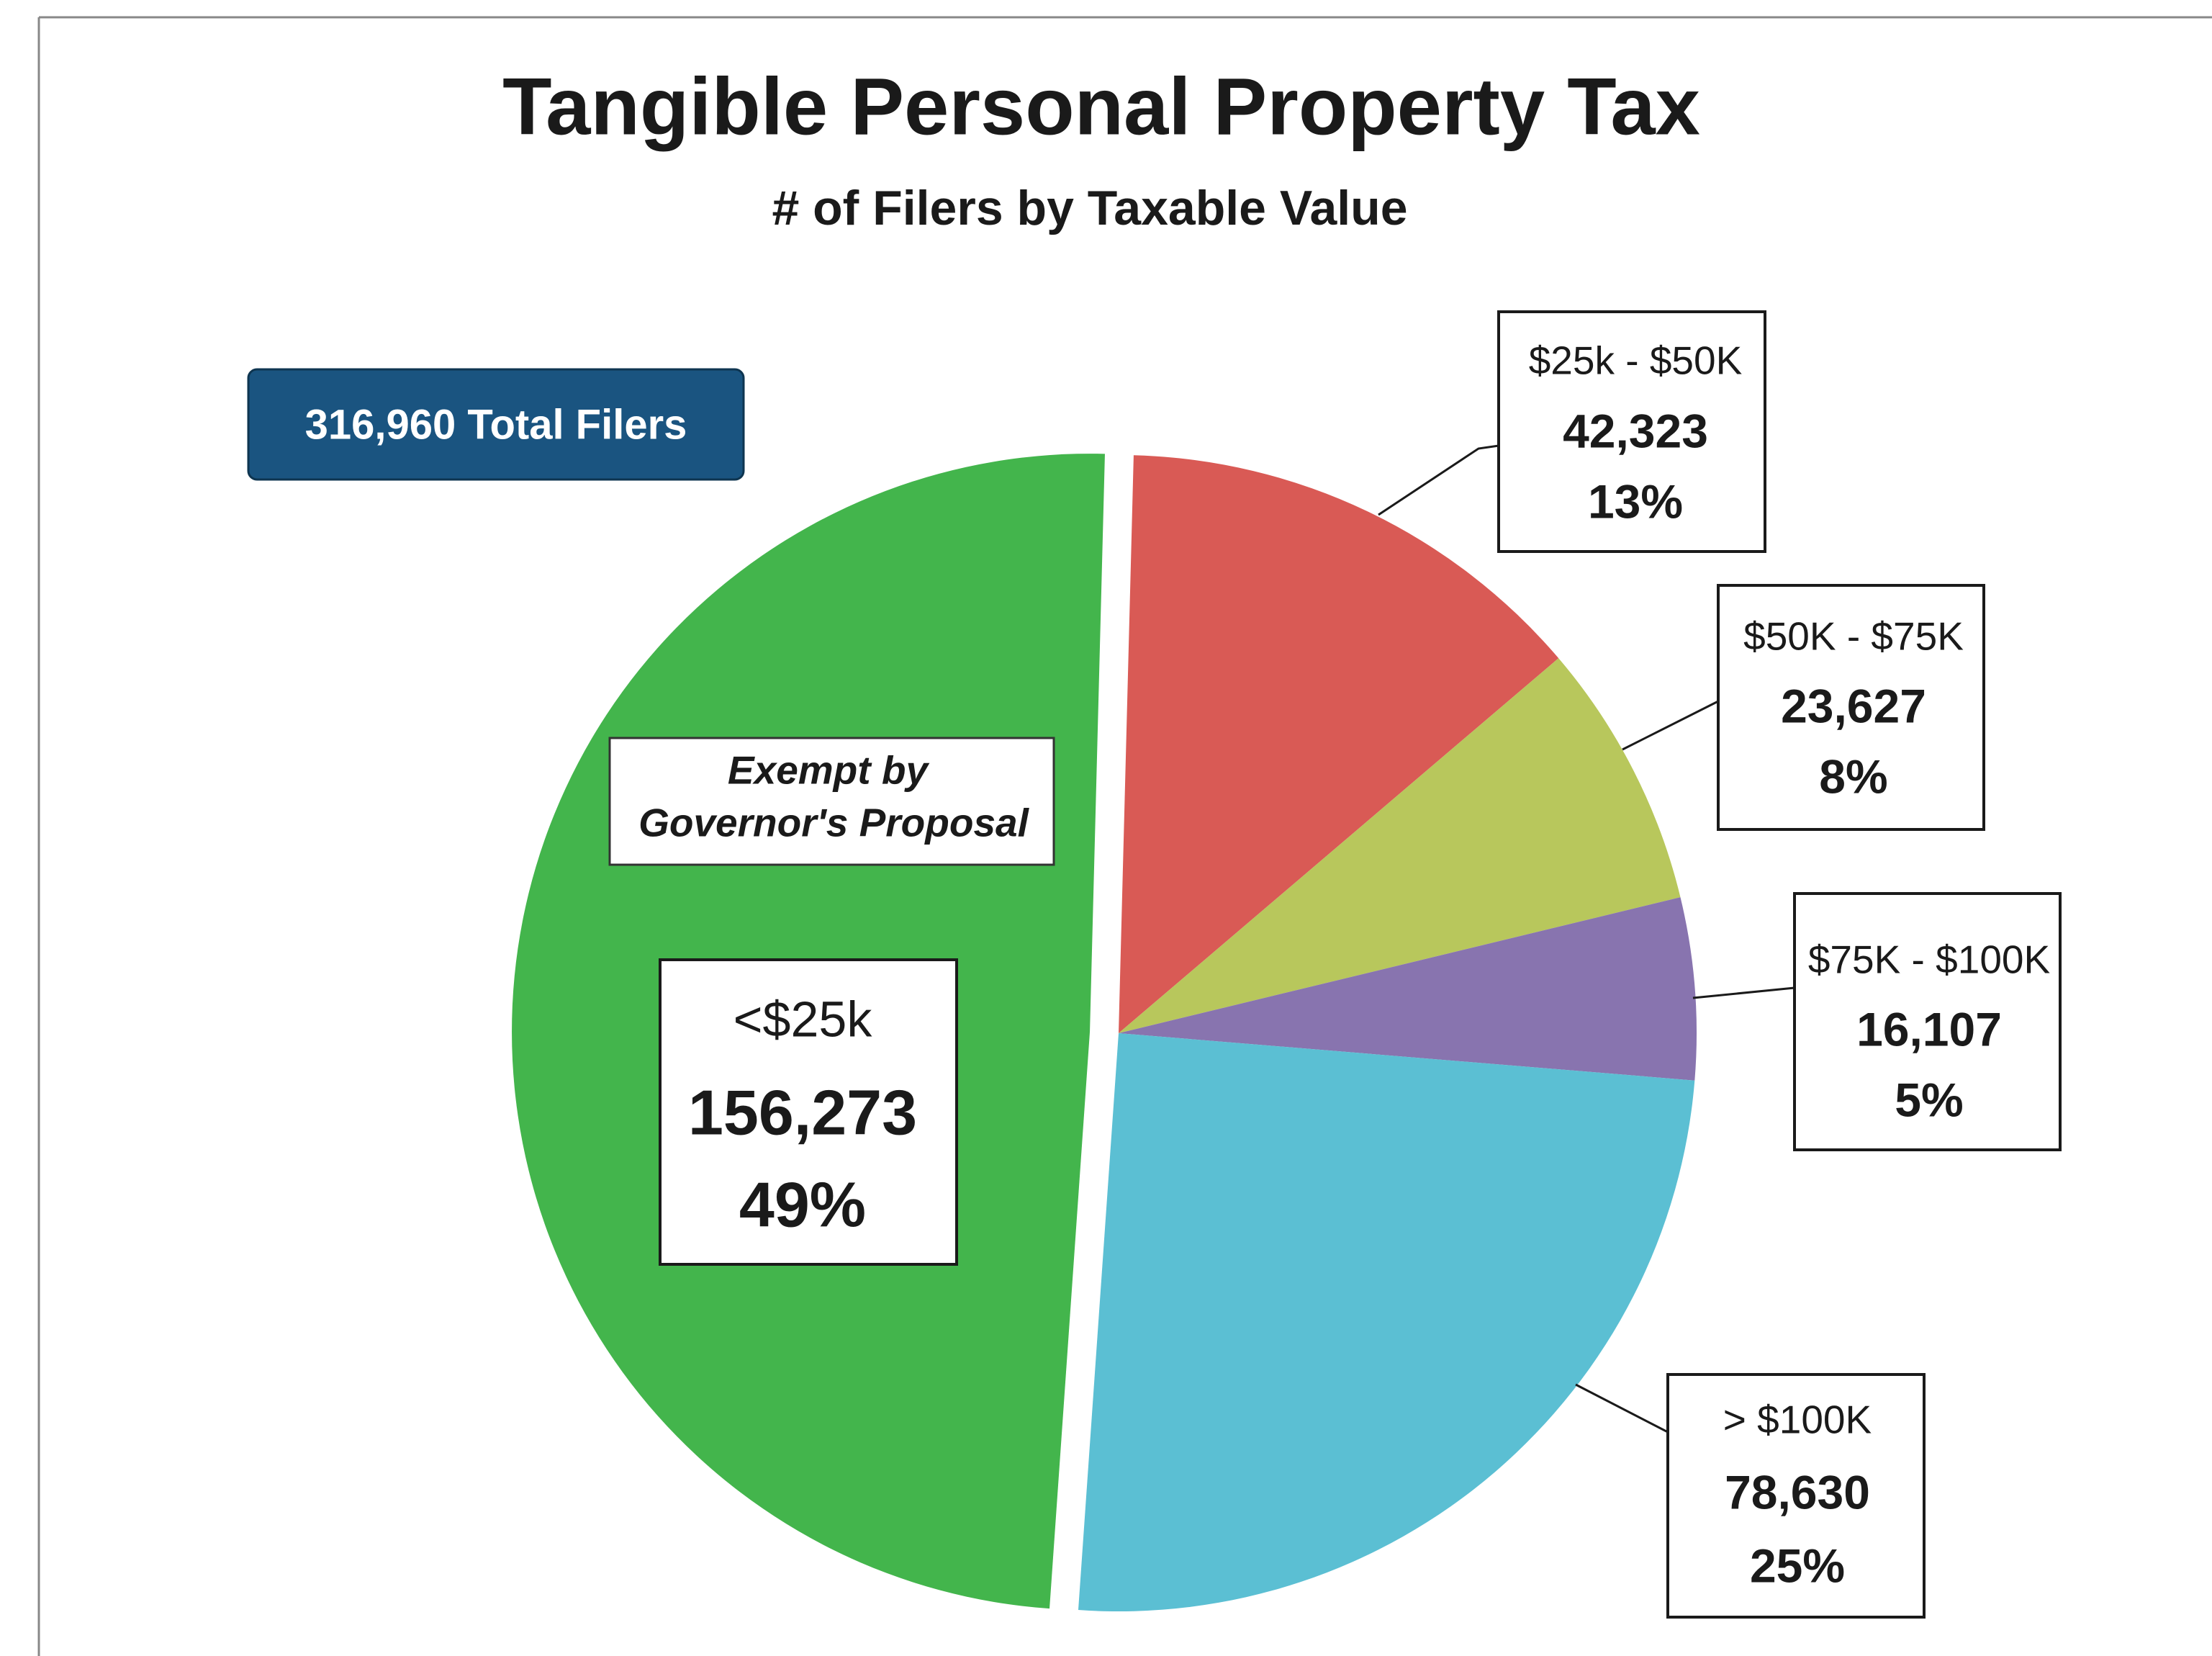 Image resolution: width=2212 pixels, height=1656 pixels. What do you see at coordinates (1089, 208) in the screenshot?
I see `chart-subtitle: # of Filers by Taxable Value` at bounding box center [1089, 208].